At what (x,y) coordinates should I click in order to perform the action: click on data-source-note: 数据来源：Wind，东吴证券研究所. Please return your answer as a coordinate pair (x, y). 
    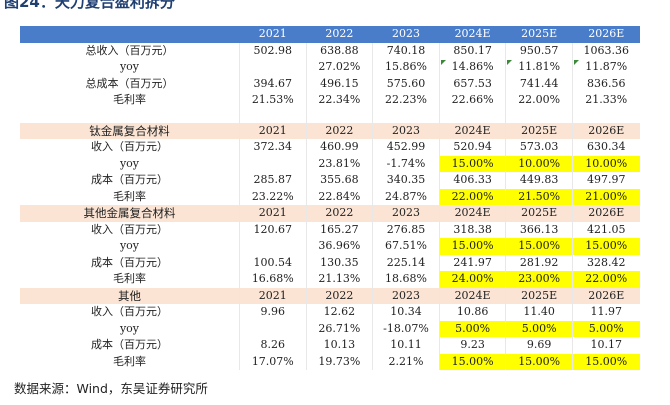
    Looking at the image, I should click on (111, 388).